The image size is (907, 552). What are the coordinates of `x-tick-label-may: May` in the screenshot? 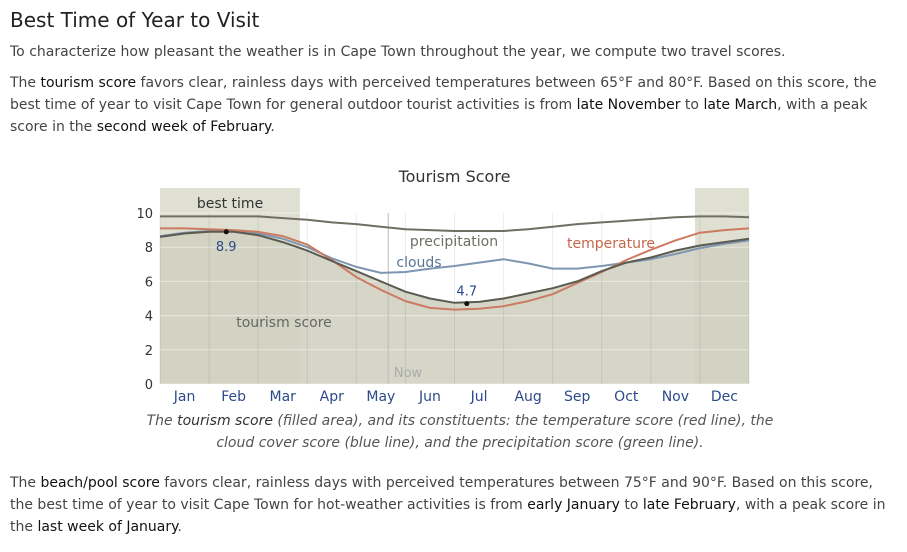 It's located at (380, 397).